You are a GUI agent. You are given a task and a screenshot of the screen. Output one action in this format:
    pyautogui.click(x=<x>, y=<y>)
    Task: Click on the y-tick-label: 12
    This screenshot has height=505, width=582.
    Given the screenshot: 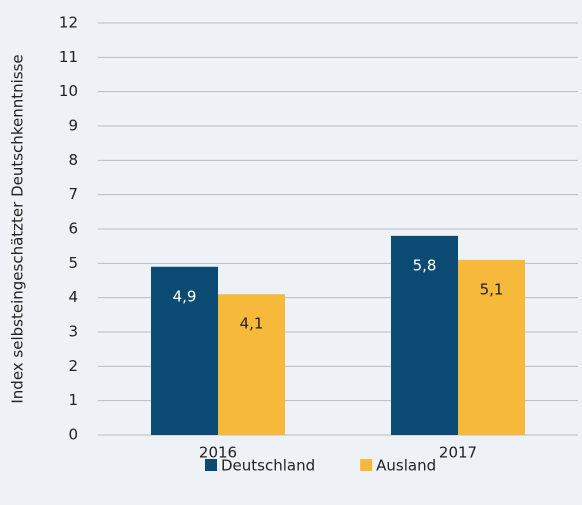 What is the action you would take?
    pyautogui.click(x=68, y=23)
    